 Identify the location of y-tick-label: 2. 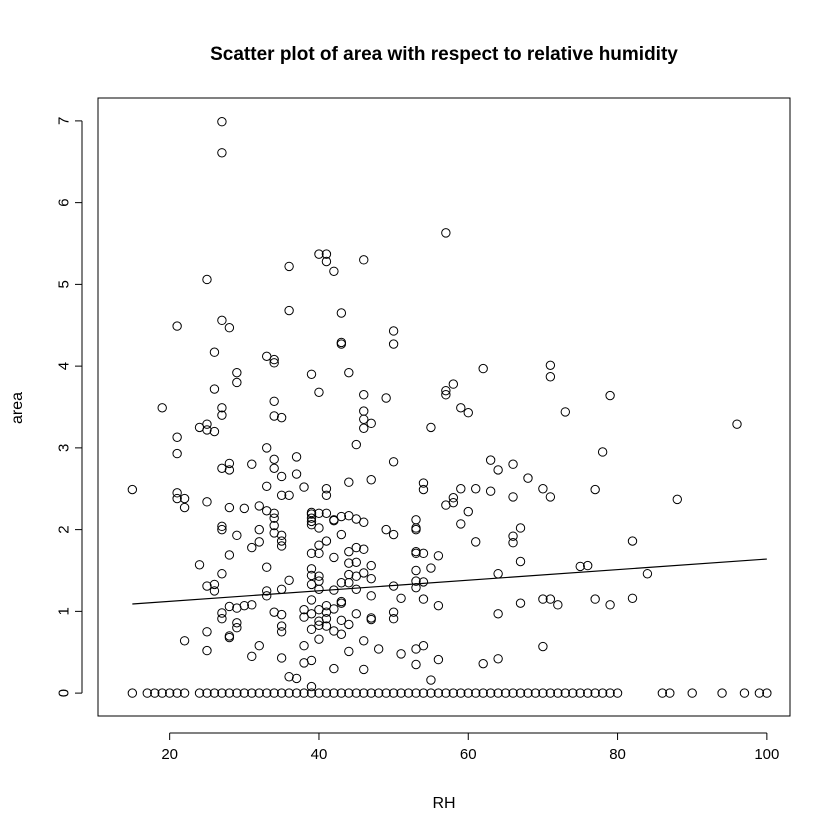
(64, 529).